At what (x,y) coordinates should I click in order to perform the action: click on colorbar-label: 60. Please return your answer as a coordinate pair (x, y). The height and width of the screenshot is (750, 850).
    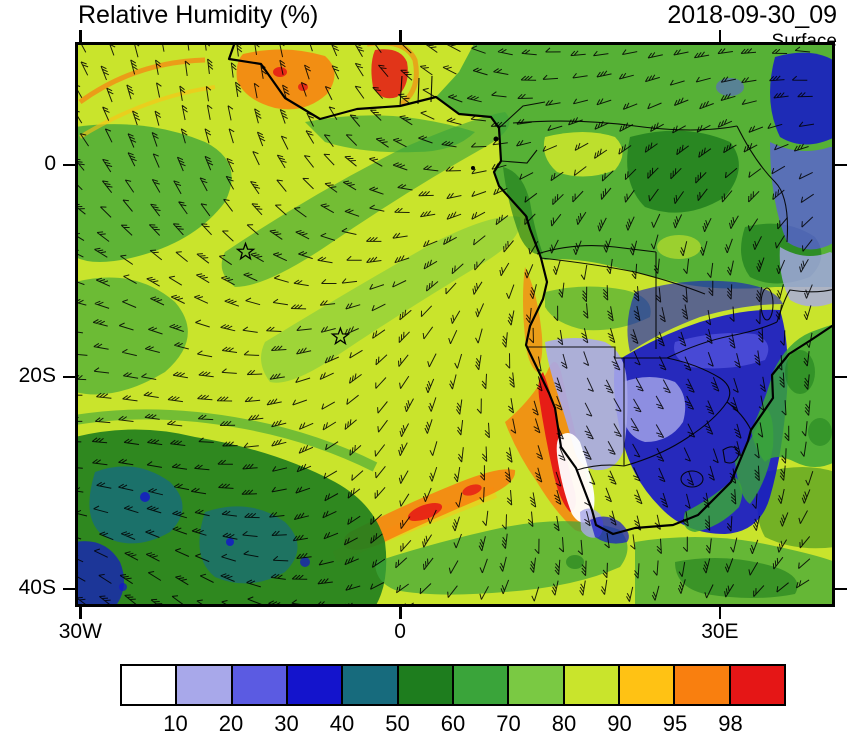
    Looking at the image, I should click on (453, 723).